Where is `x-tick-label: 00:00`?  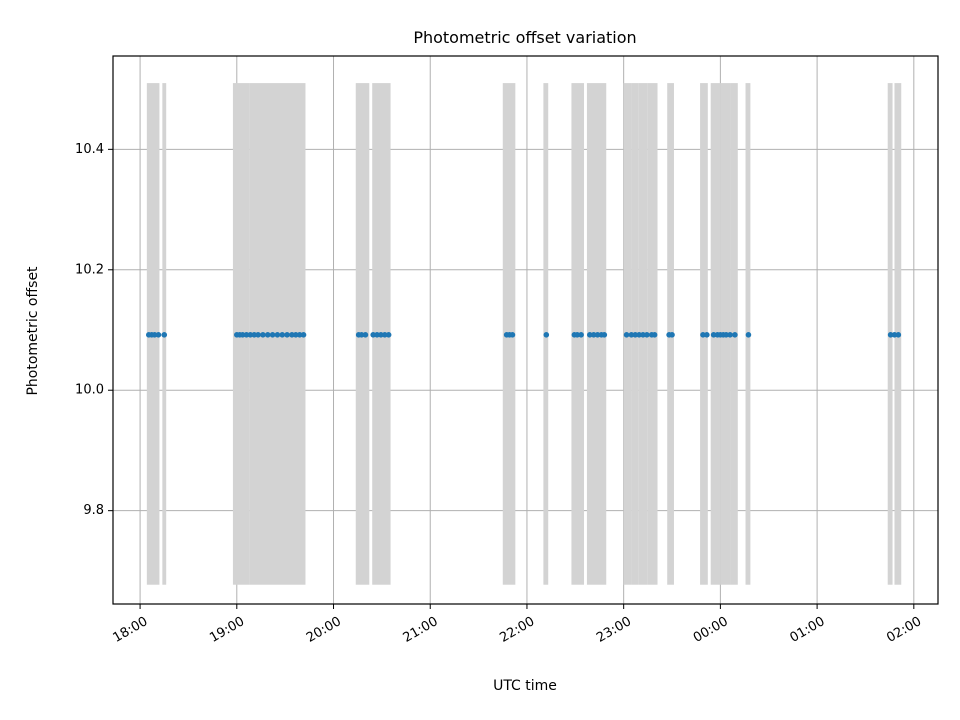 x-tick-label: 00:00 is located at coordinates (711, 630).